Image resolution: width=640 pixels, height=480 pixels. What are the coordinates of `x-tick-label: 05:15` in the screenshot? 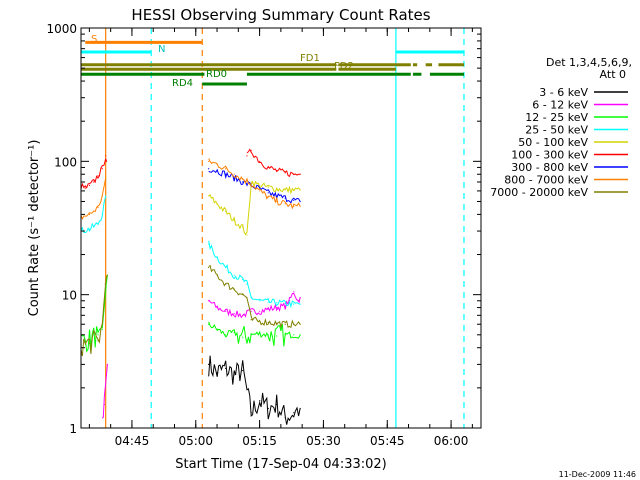 It's located at (259, 441).